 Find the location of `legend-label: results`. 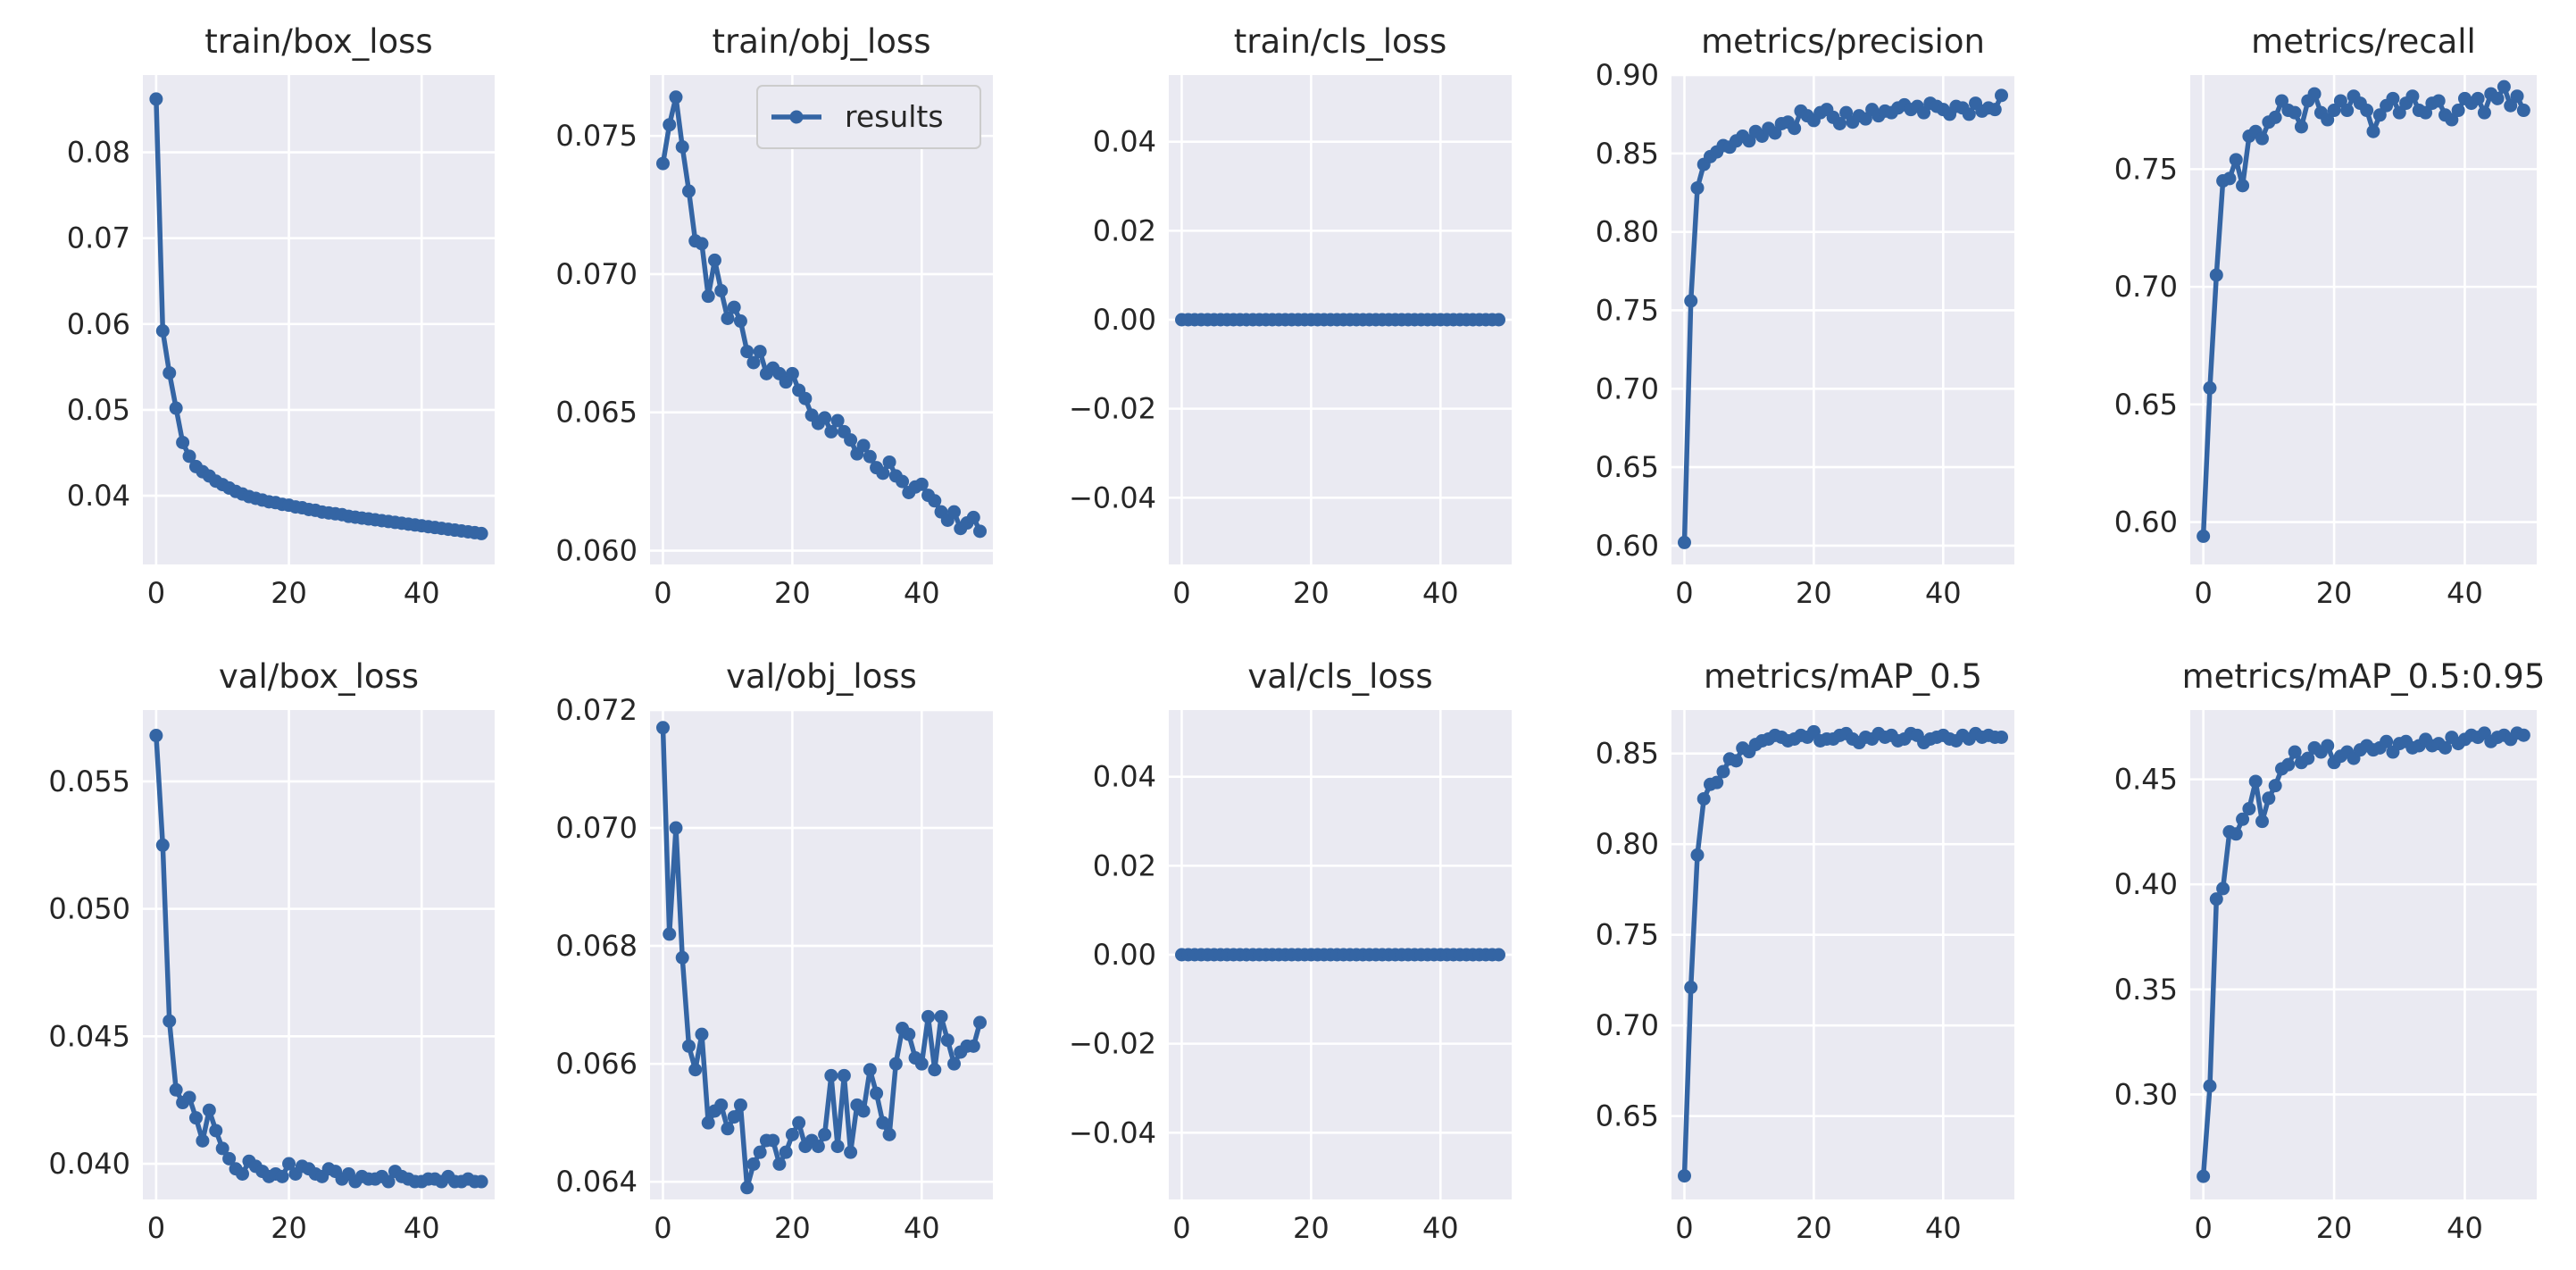

legend-label: results is located at coordinates (894, 116).